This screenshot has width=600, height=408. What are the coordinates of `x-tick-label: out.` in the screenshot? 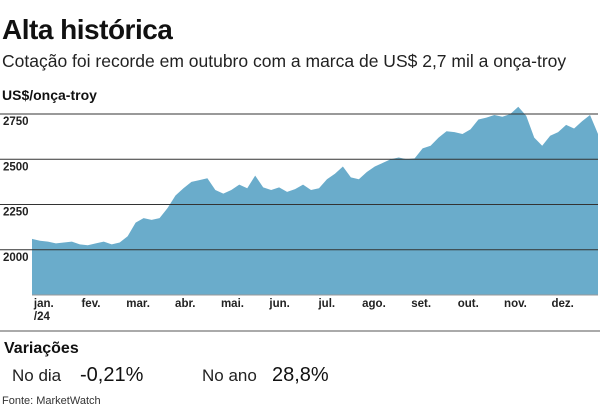 It's located at (468, 304).